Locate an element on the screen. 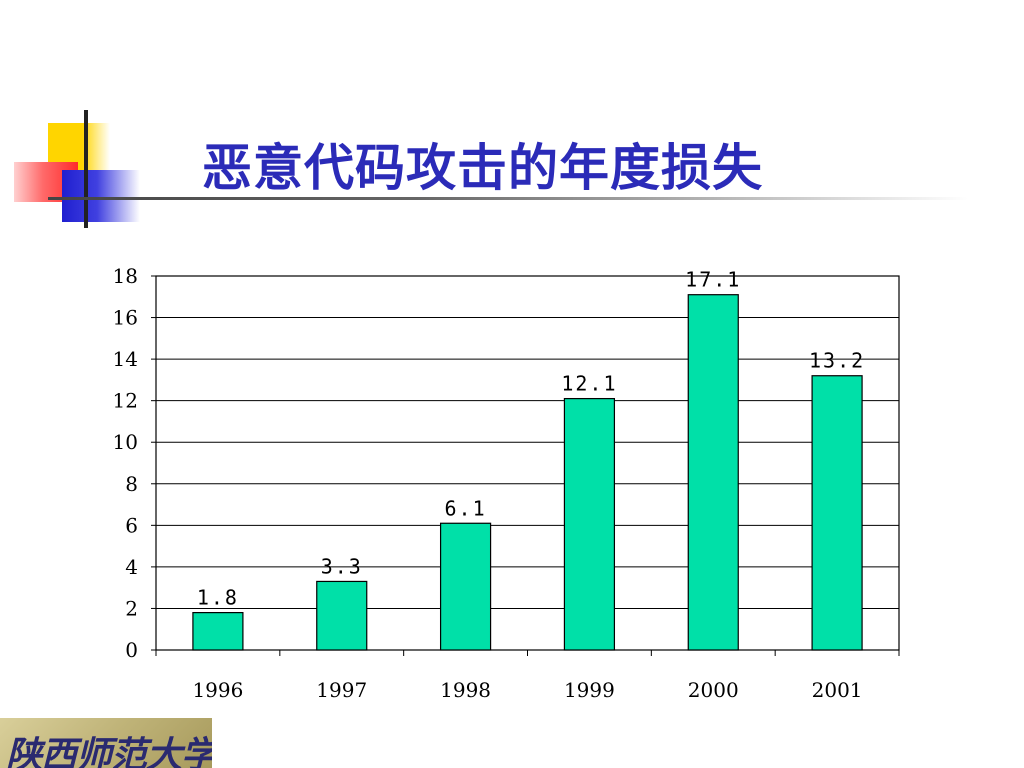  data-label: 6.1 is located at coordinates (466, 508).